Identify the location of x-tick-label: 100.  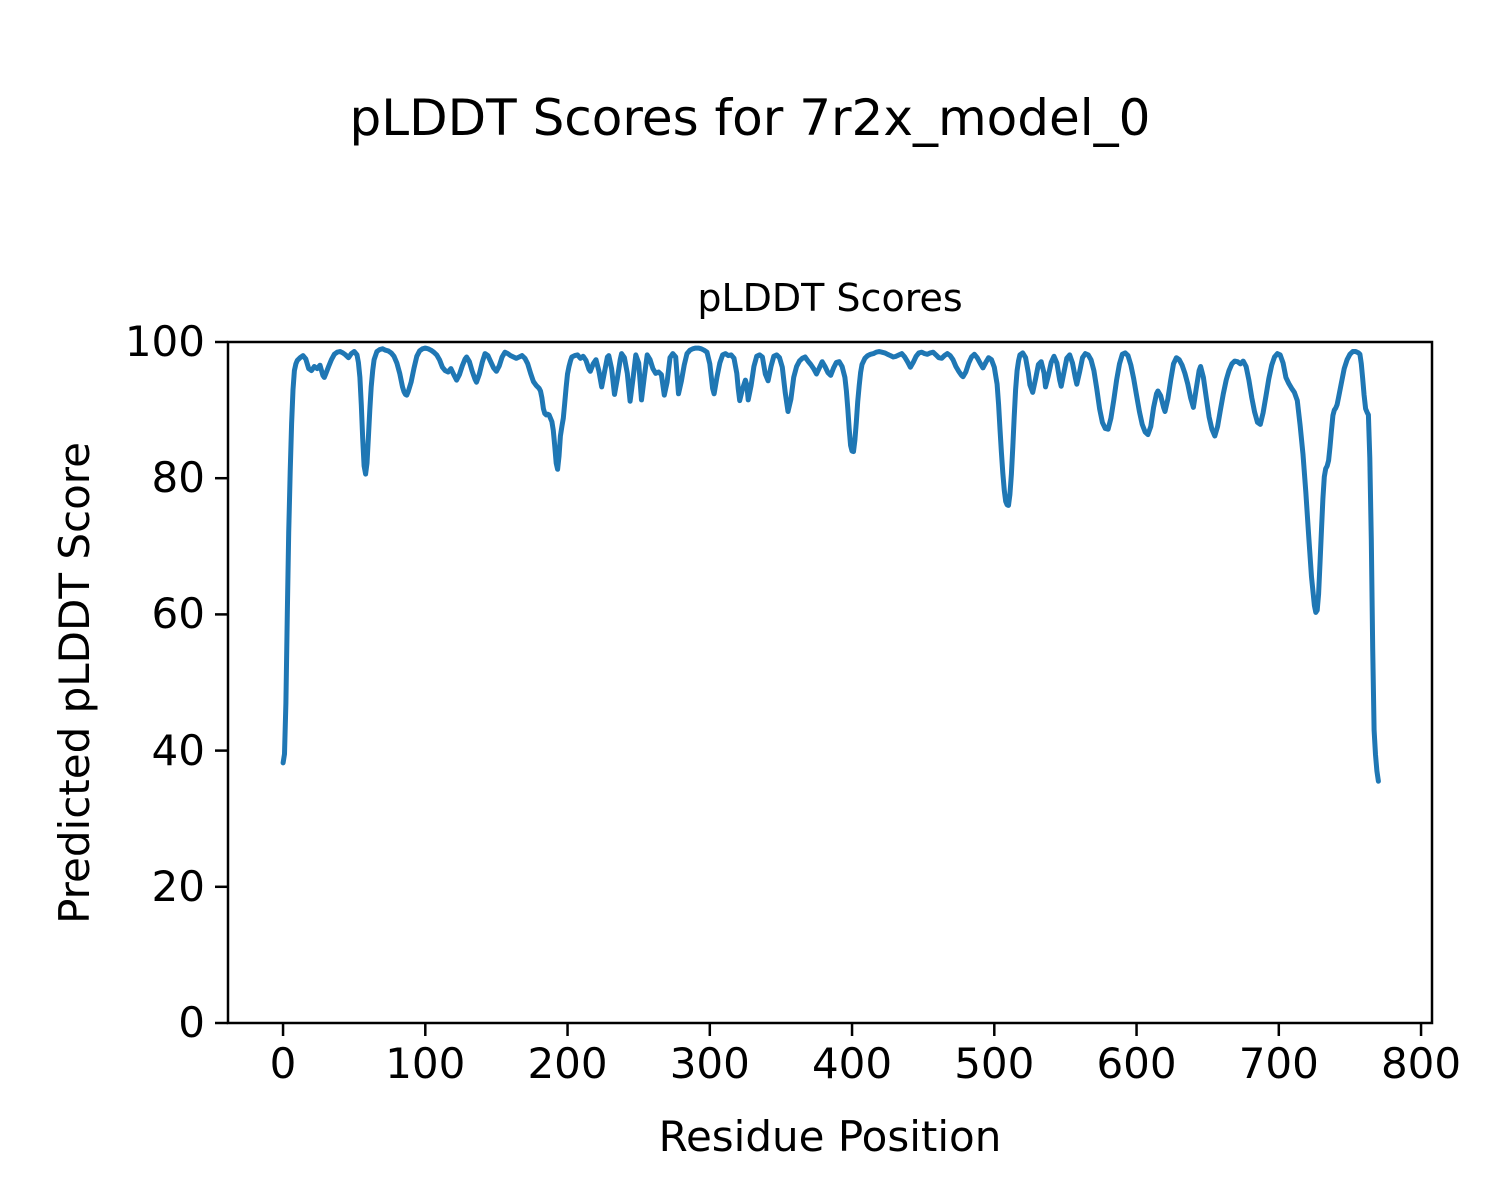
(425, 1063).